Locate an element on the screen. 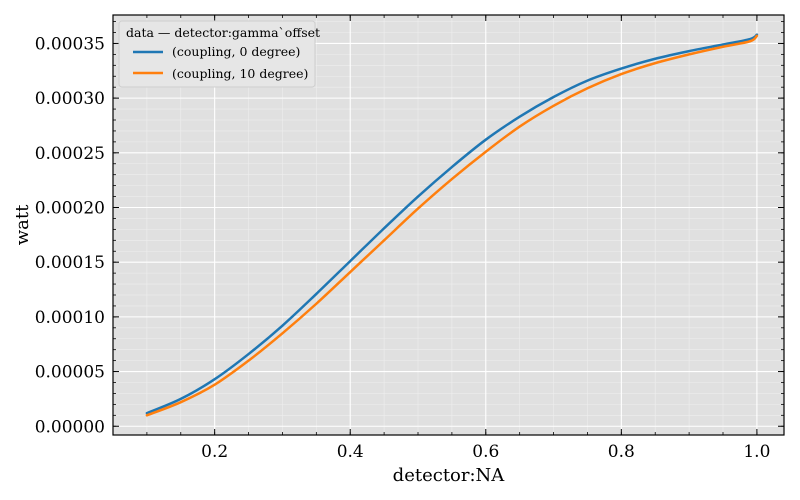 This screenshot has height=500, width=800. legend-title: data — detector:gamma`offset is located at coordinates (223, 32).